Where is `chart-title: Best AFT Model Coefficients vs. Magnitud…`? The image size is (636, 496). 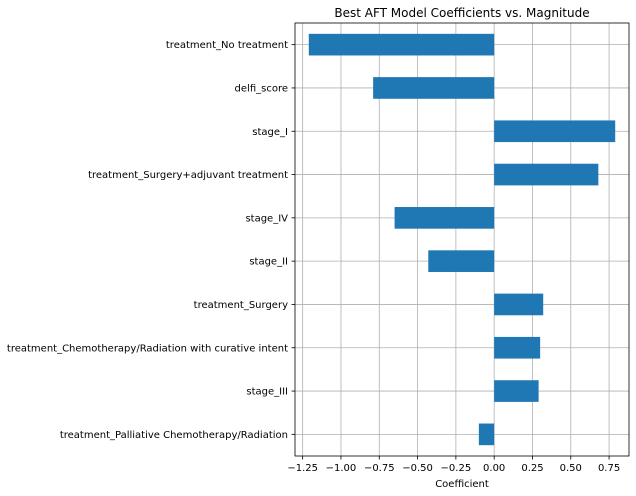
chart-title: Best AFT Model Coefficients vs. Magnitud… is located at coordinates (461, 13).